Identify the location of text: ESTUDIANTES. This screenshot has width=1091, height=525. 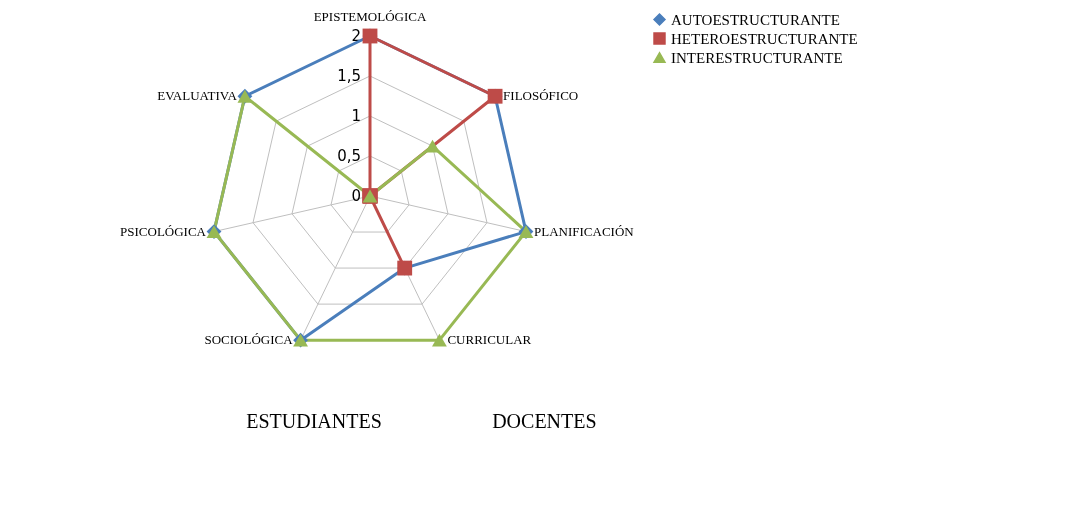
(314, 421).